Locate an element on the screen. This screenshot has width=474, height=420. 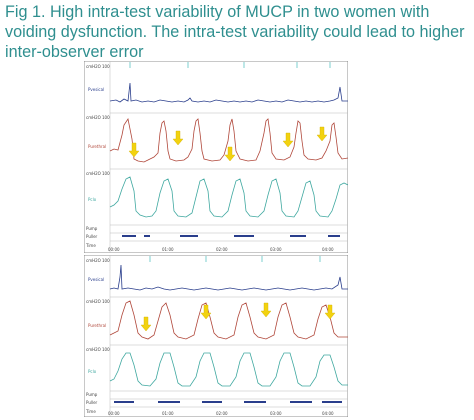
event-markers-top is located at coordinates (230, 65).